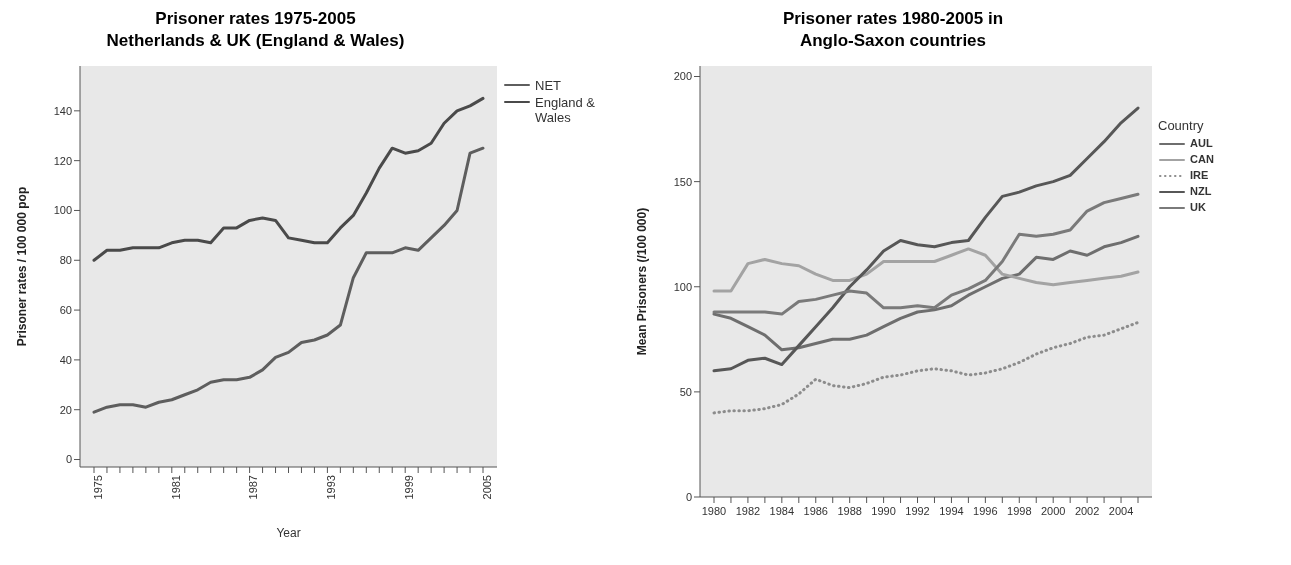  What do you see at coordinates (1087, 510) in the screenshot?
I see `x-tick-label: 2002` at bounding box center [1087, 510].